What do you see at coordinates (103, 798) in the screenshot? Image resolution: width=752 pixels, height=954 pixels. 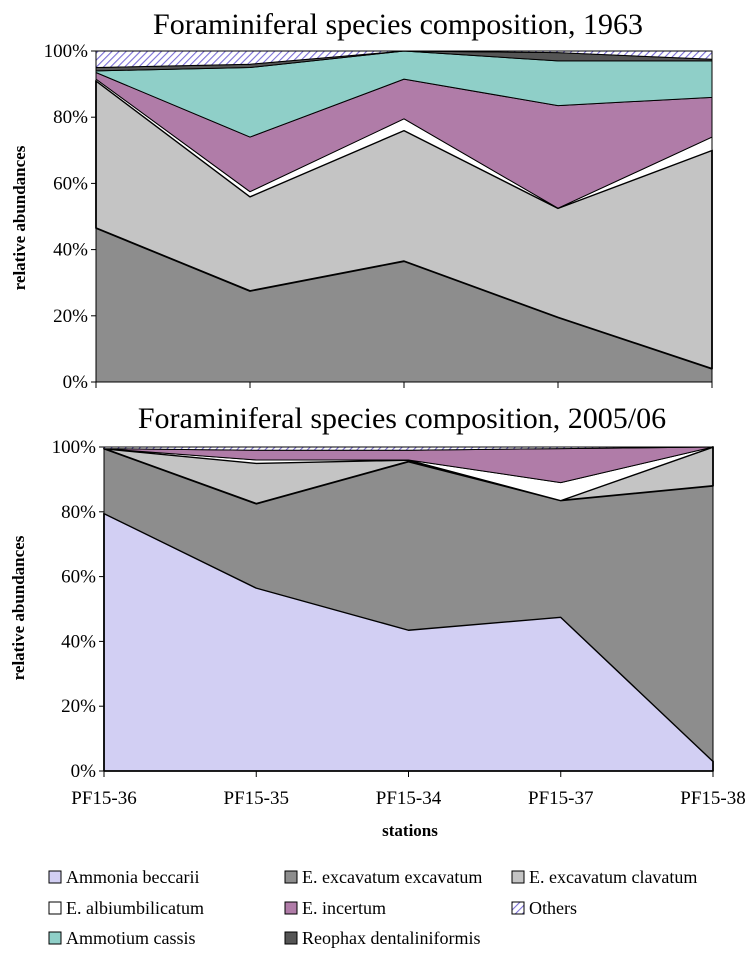 I see `x-tick-label-pf15-36: PF15-36` at bounding box center [103, 798].